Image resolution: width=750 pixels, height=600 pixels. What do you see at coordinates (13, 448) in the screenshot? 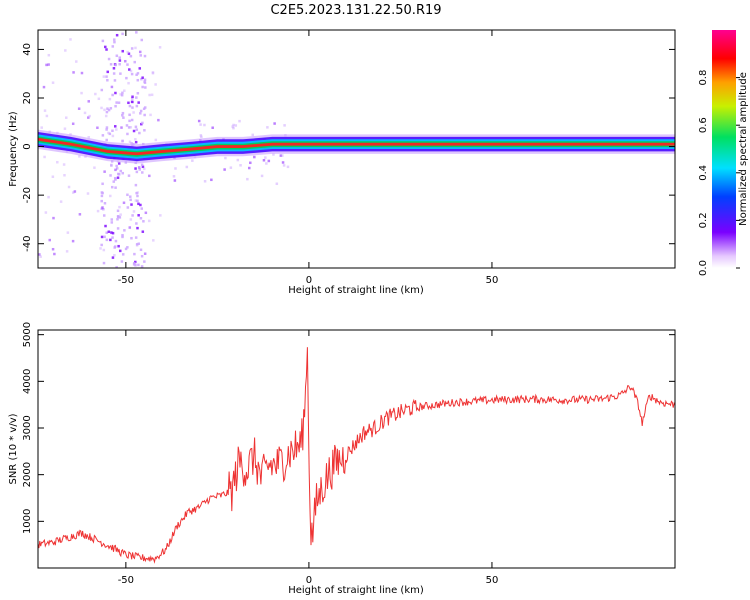
I see `snr-y-label: SNR (10 * v/v)` at bounding box center [13, 448].